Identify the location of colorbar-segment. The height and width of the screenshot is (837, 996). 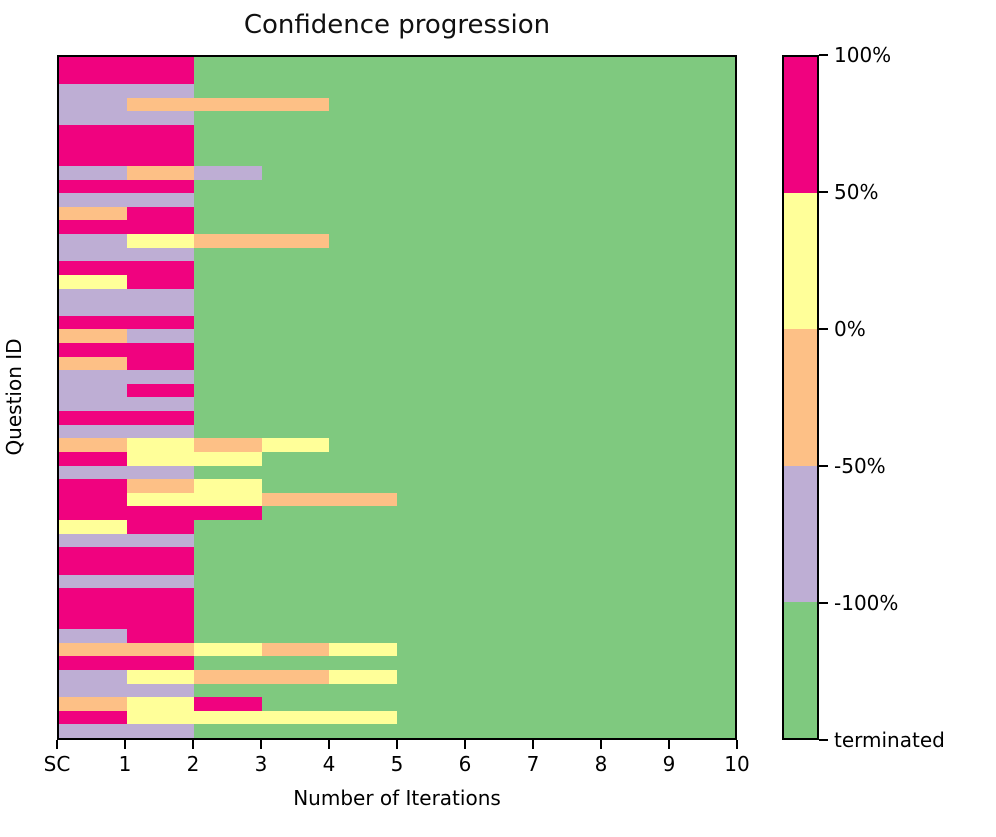
(800, 533).